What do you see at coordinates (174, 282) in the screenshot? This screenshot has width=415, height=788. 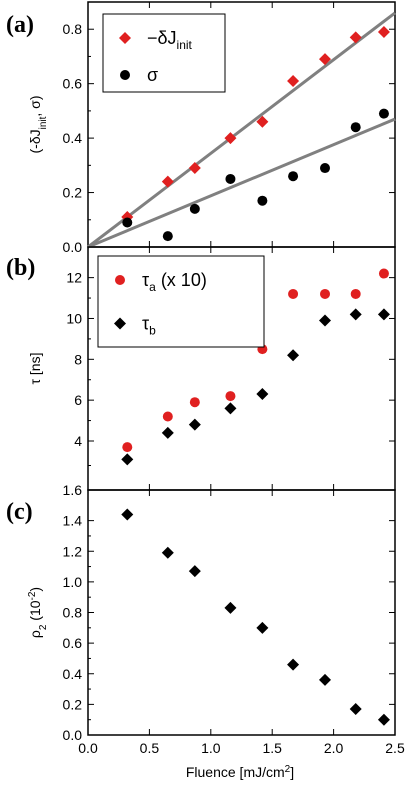 I see `legend-entry: τa (x 10)` at bounding box center [174, 282].